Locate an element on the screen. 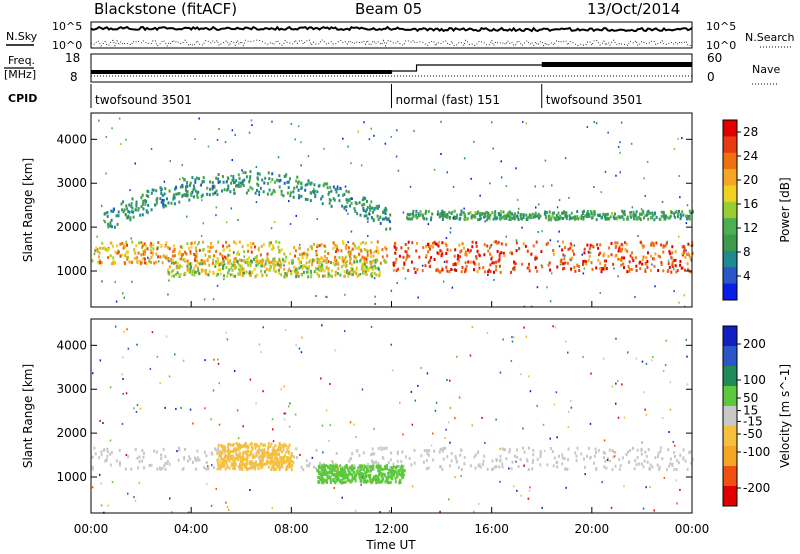  colorbar-tick-label: 24 is located at coordinates (750, 156).